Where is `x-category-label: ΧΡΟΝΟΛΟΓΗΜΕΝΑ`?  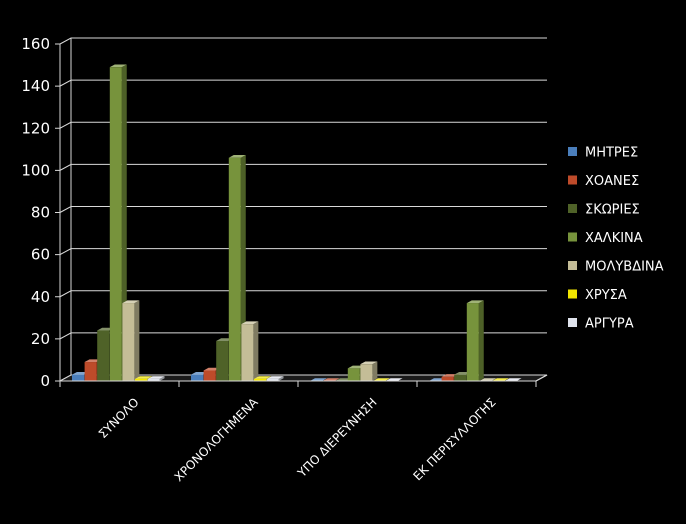
x-category-label: ΧΡΟΝΟΛΟΓΗΜΕΝΑ is located at coordinates (217, 440).